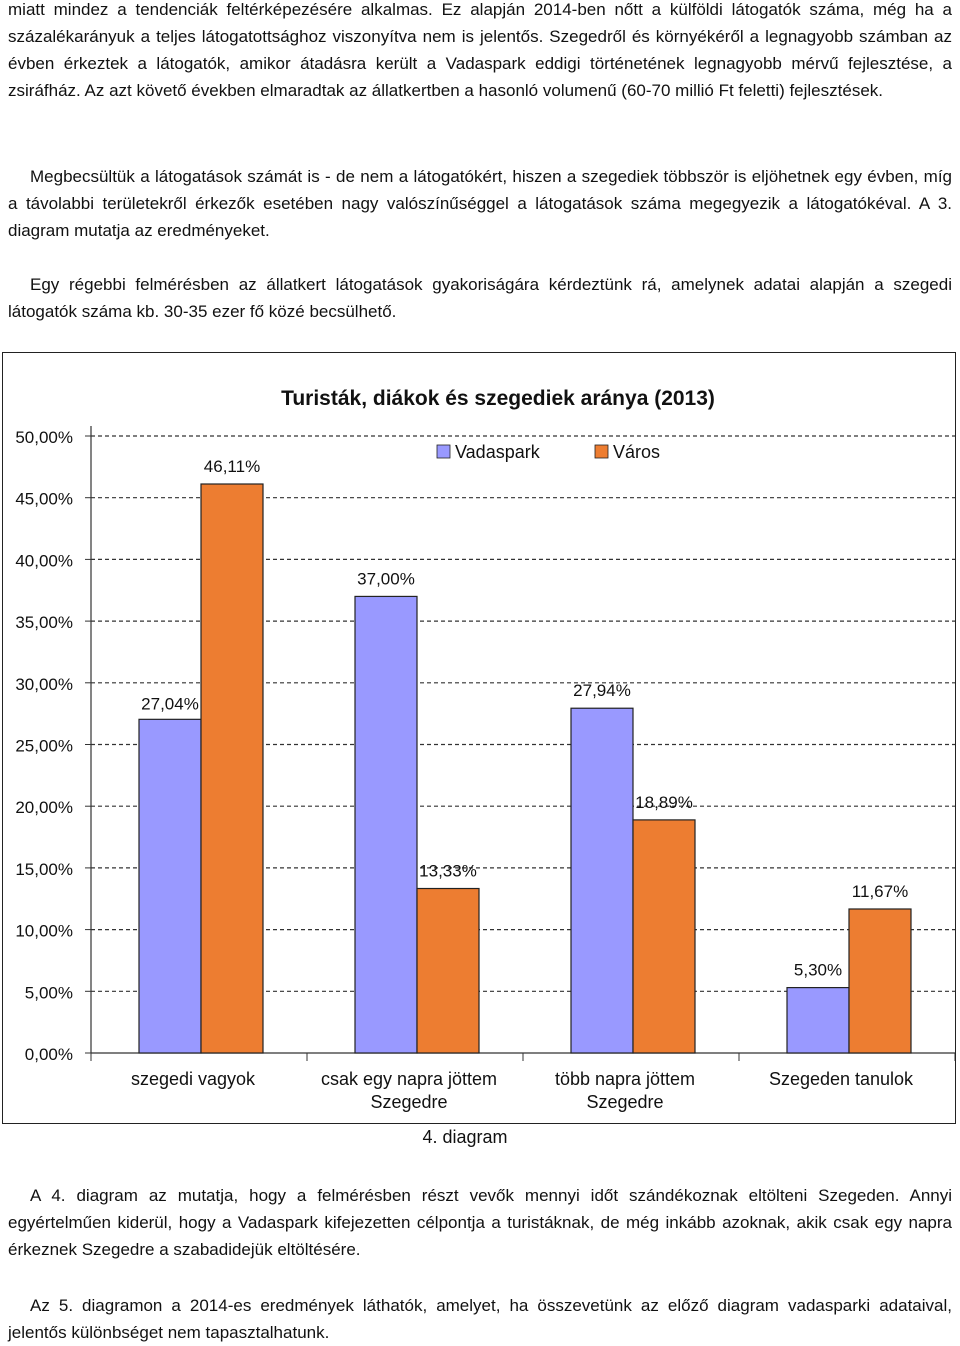 The image size is (960, 1346). What do you see at coordinates (44, 437) in the screenshot?
I see `y-tick-label: 50,00%` at bounding box center [44, 437].